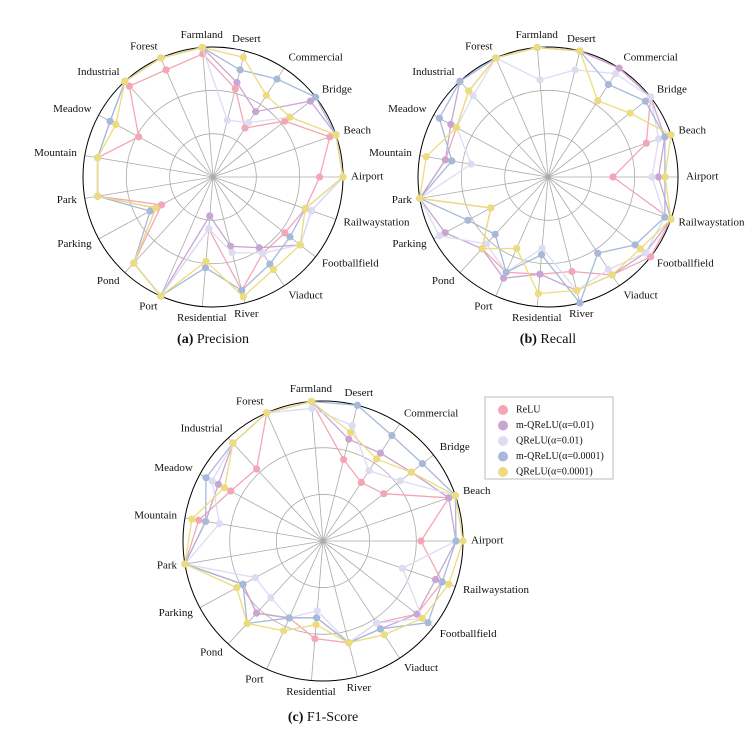 This screenshot has height=738, width=752. I want to click on caption: (b) Recall, so click(548, 339).